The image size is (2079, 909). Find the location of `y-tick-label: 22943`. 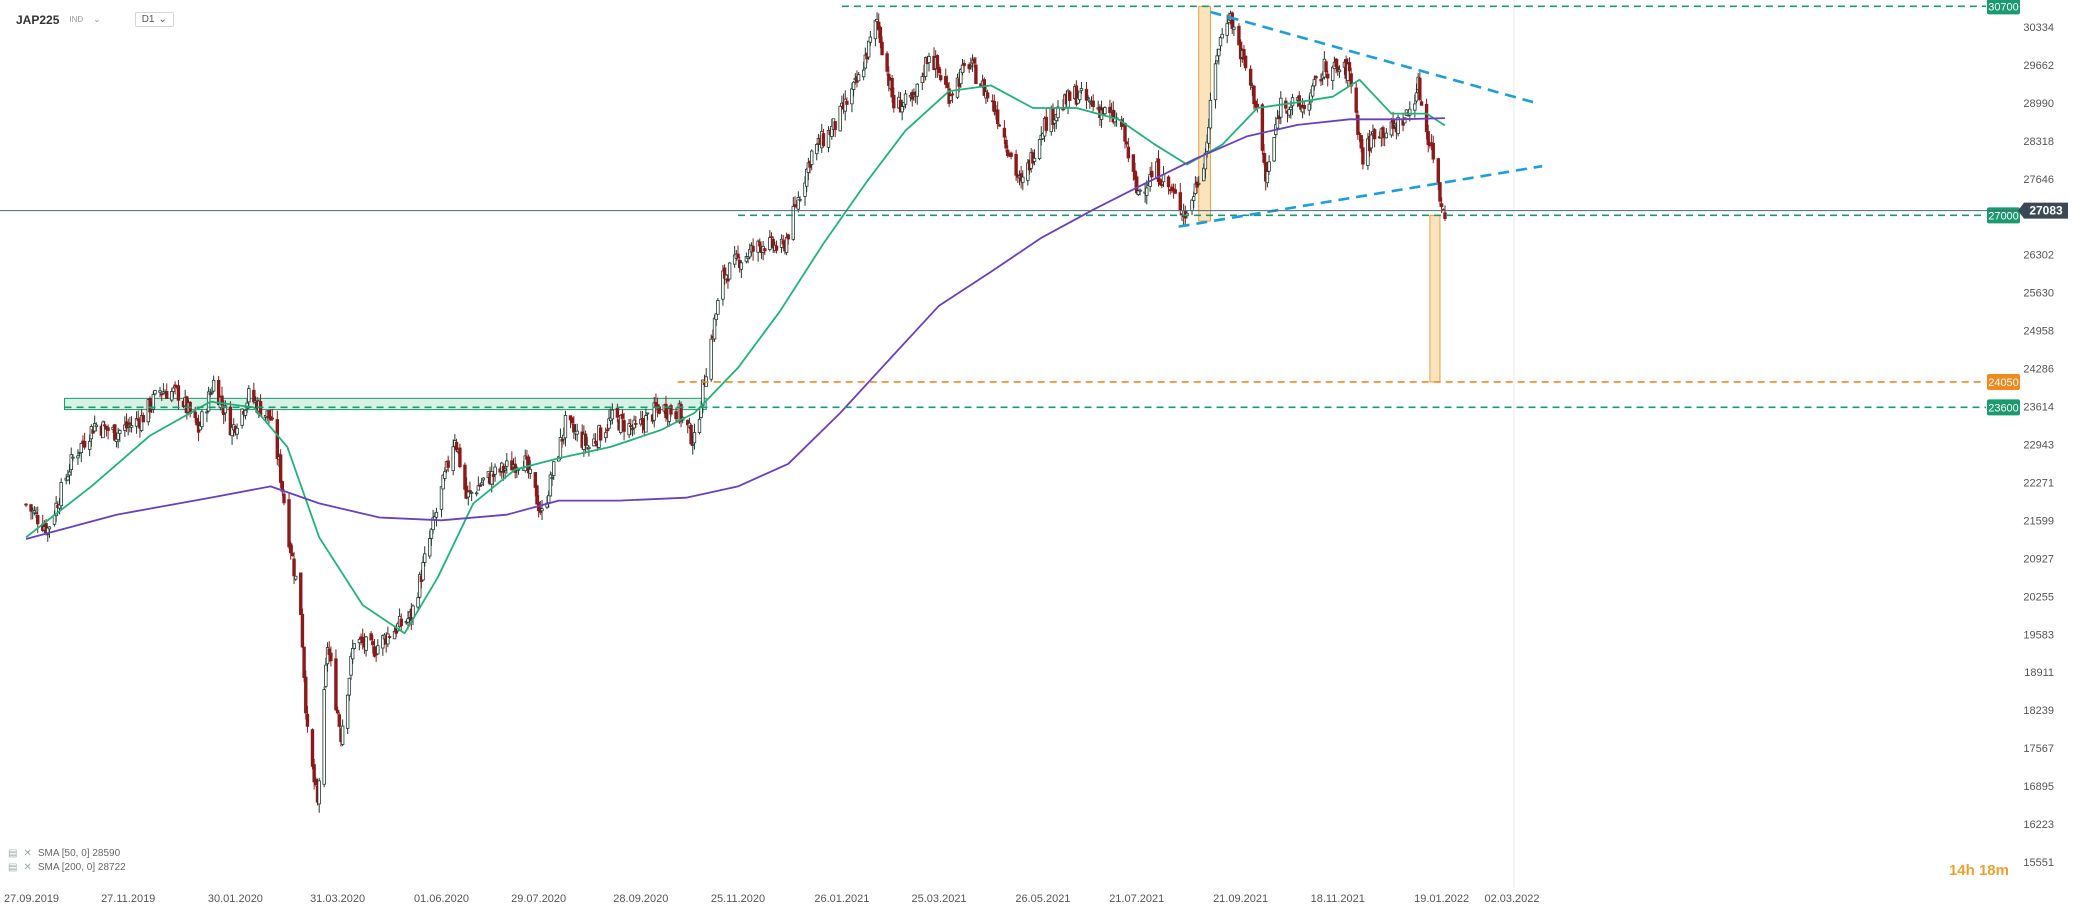

y-tick-label: 22943 is located at coordinates (2038, 445).